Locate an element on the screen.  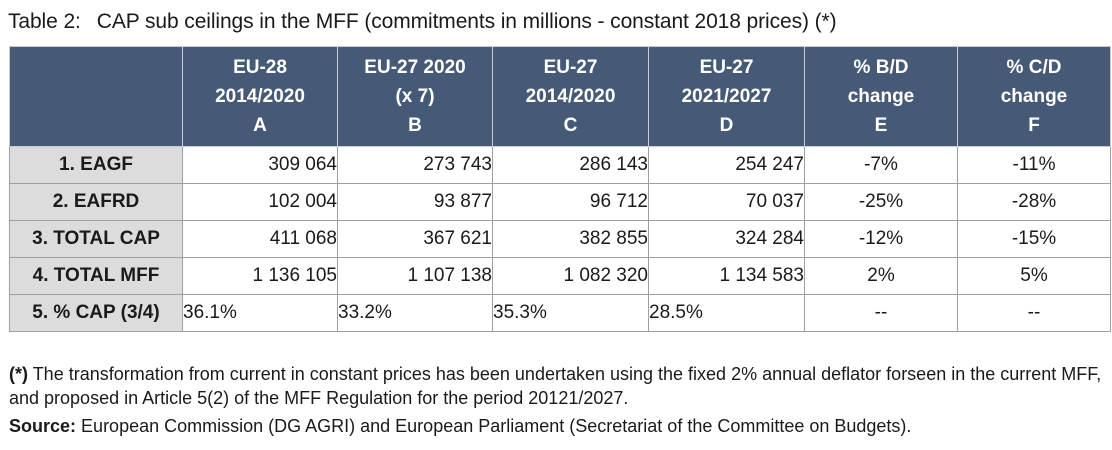
cell-e: -12% is located at coordinates (881, 239).